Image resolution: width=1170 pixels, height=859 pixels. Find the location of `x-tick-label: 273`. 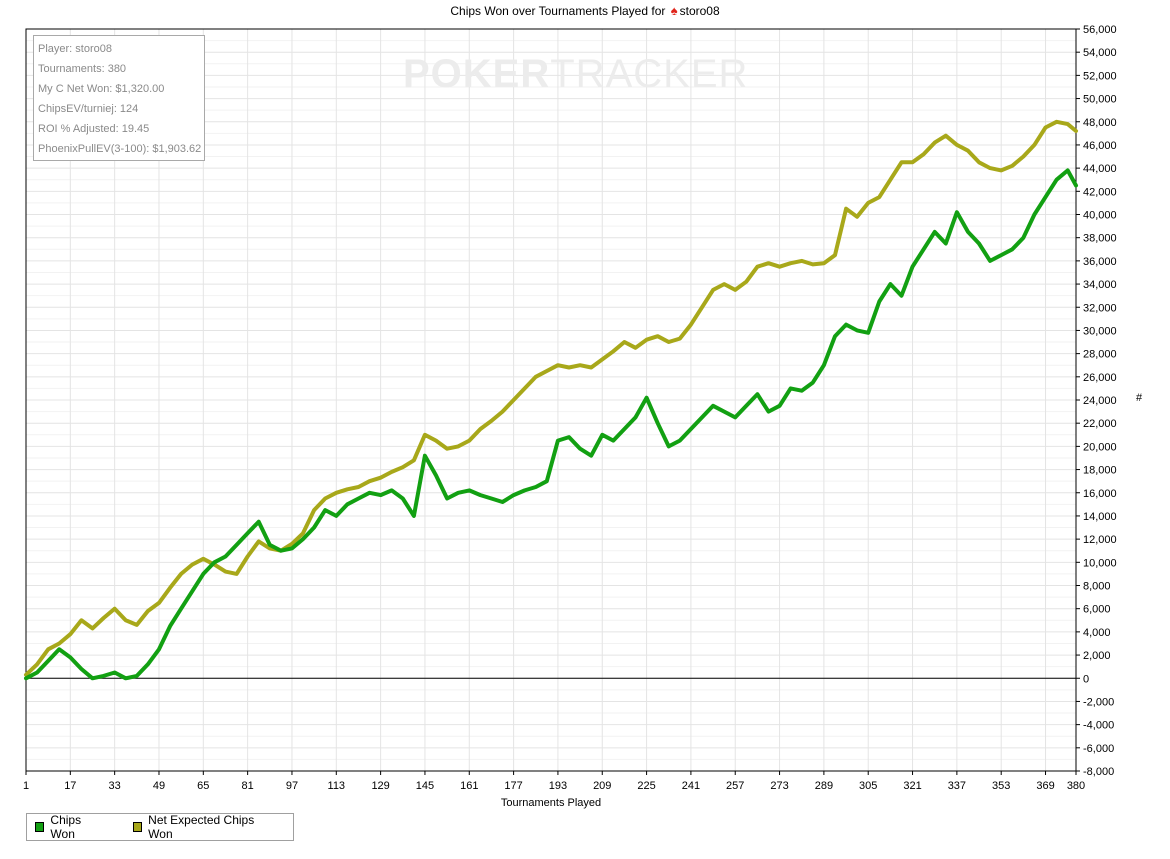

x-tick-label: 273 is located at coordinates (779, 786).